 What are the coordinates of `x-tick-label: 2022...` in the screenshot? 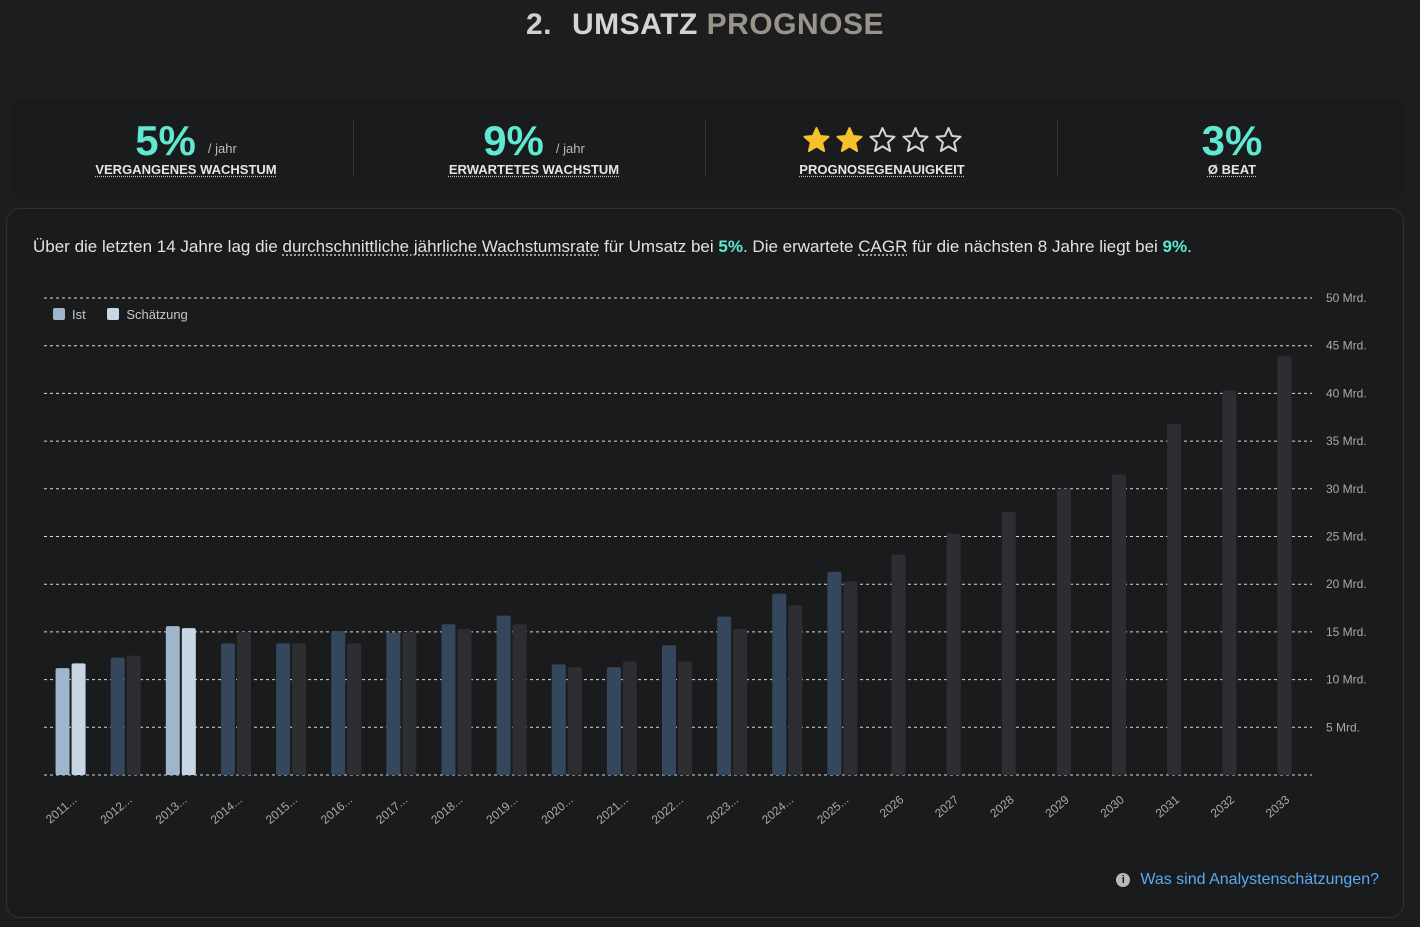 It's located at (667, 810).